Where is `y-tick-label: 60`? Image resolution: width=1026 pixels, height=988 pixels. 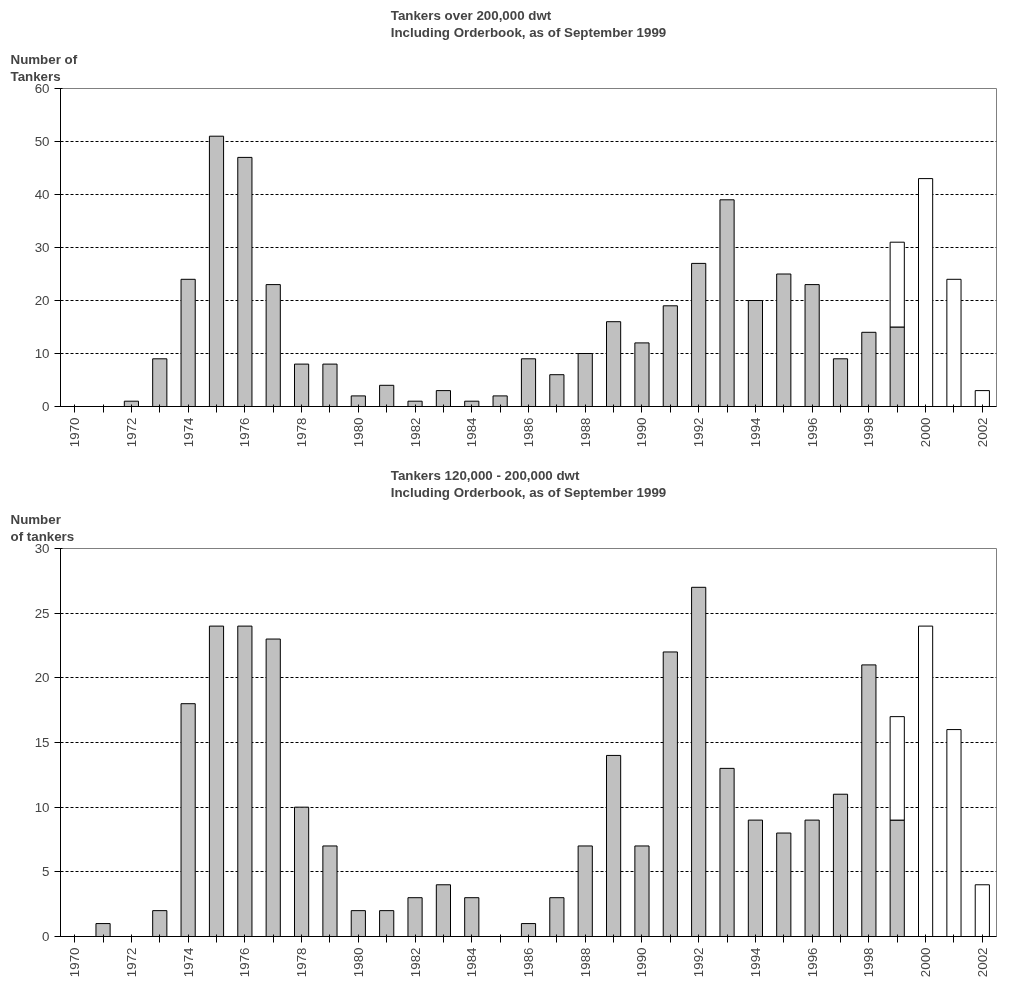
y-tick-label: 60 is located at coordinates (42, 88).